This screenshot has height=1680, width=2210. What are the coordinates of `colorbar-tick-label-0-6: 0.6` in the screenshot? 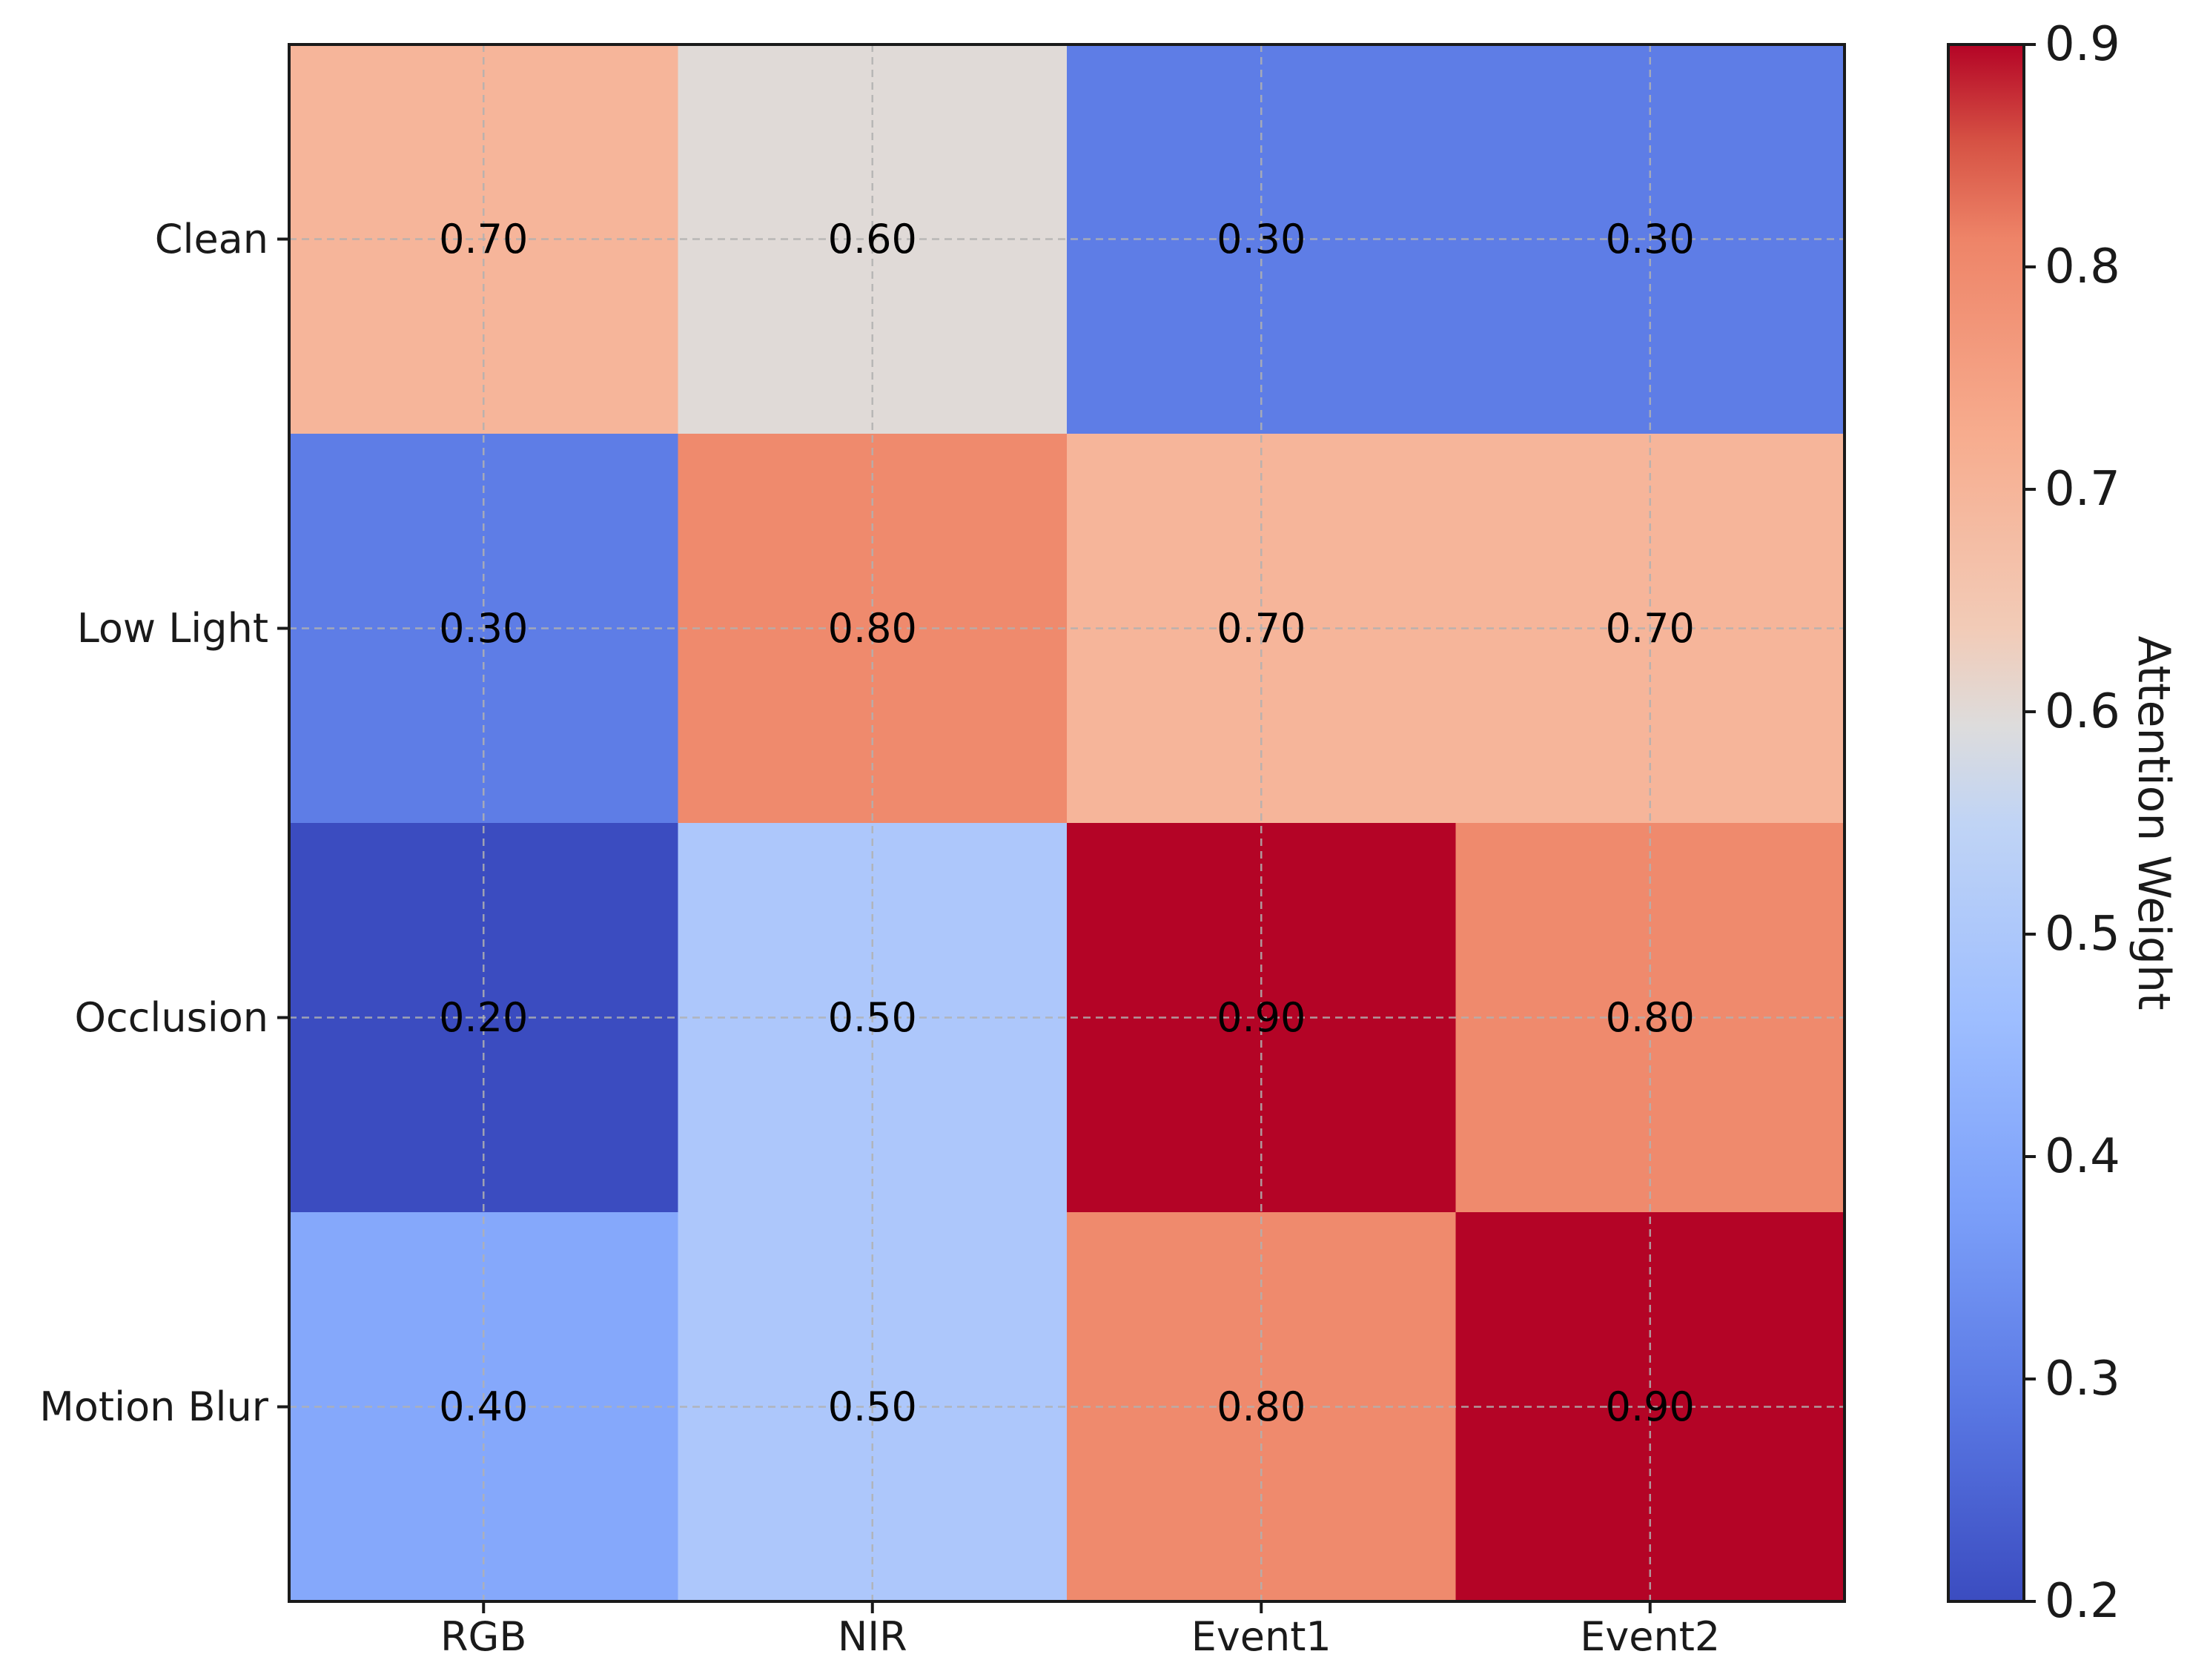 It's located at (2082, 711).